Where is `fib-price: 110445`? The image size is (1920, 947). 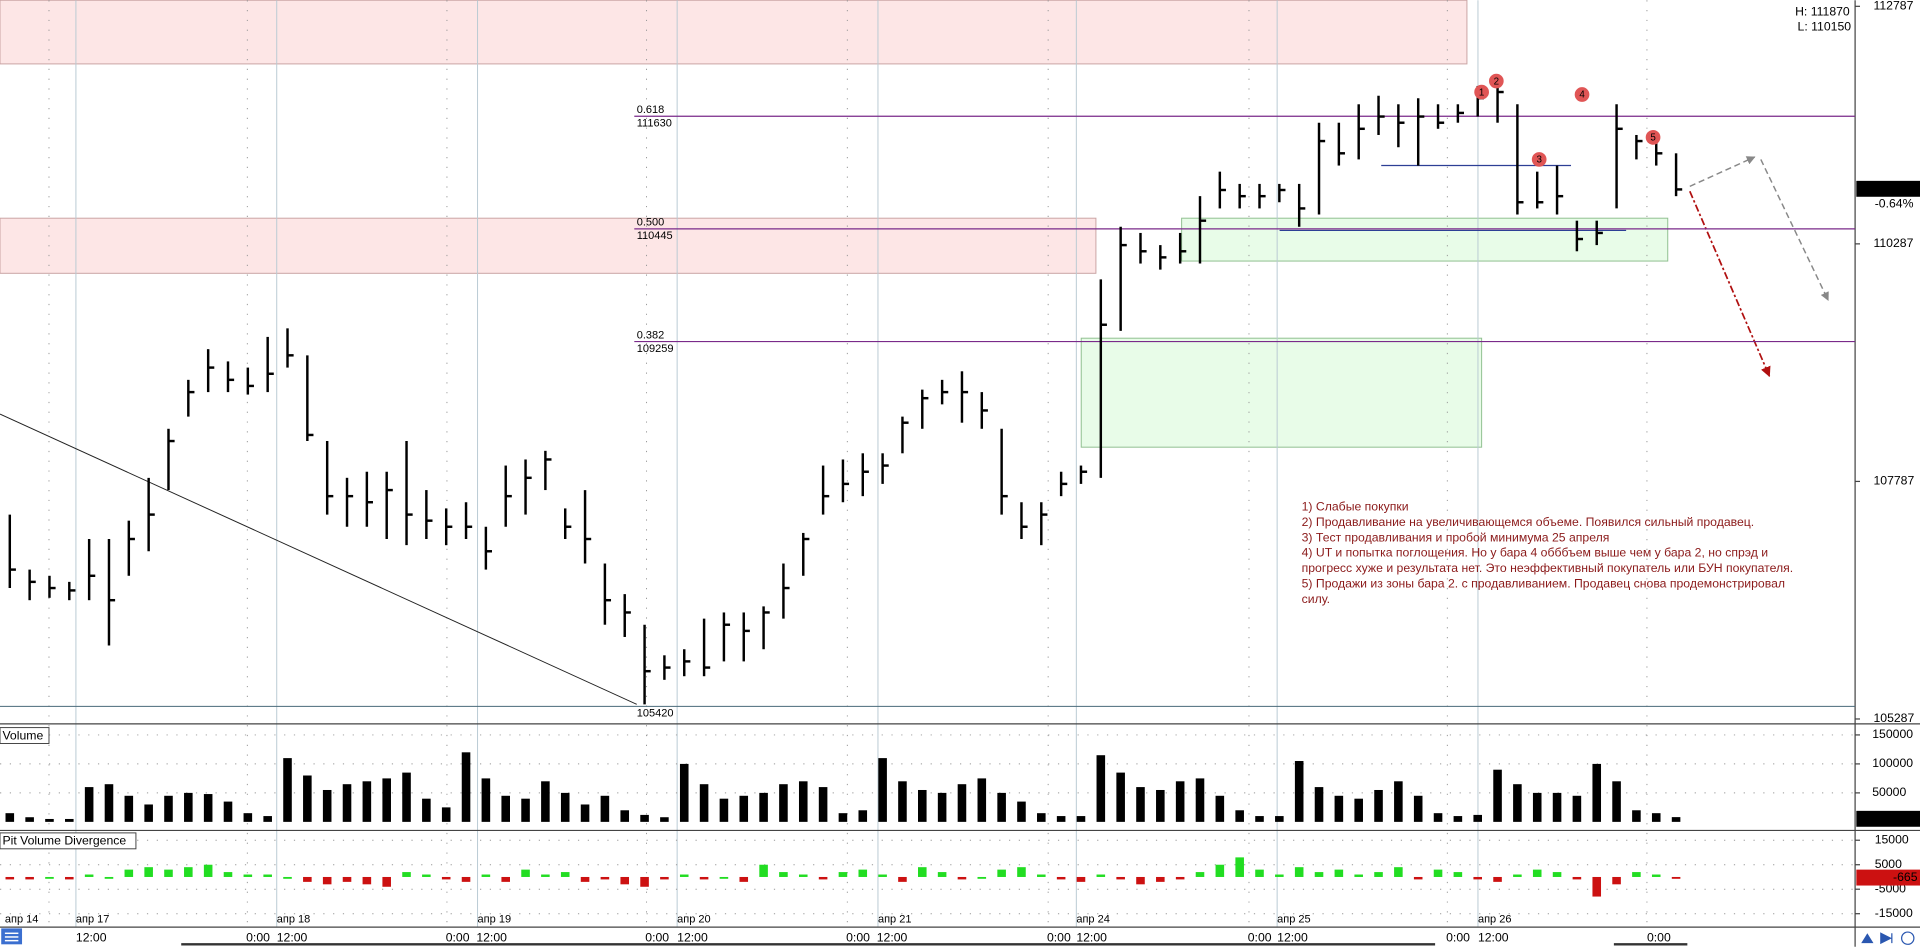
fib-price: 110445 is located at coordinates (655, 236).